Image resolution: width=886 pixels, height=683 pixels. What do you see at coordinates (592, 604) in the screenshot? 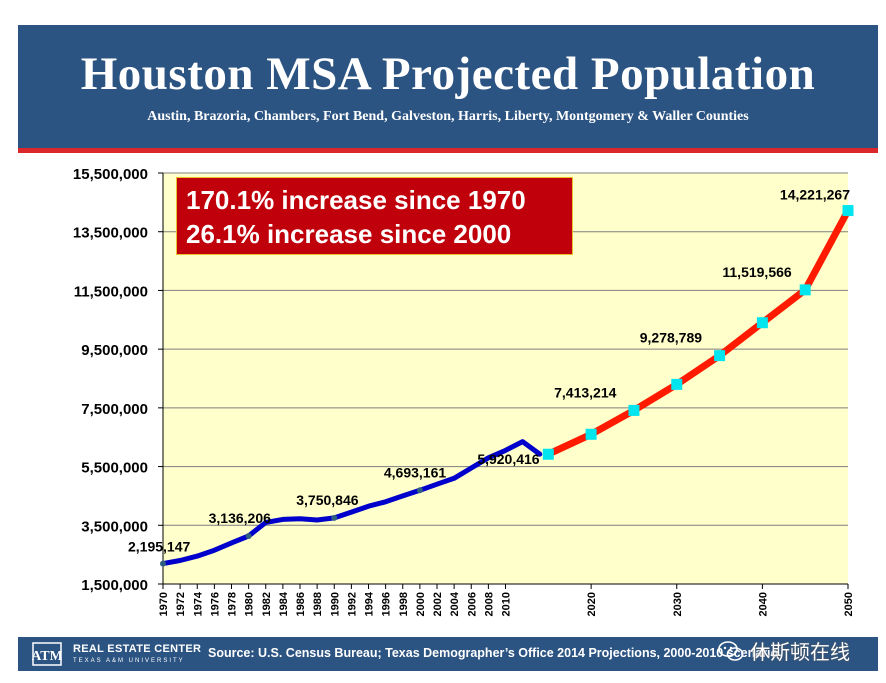
I see `x-tick-label: 2020` at bounding box center [592, 604].